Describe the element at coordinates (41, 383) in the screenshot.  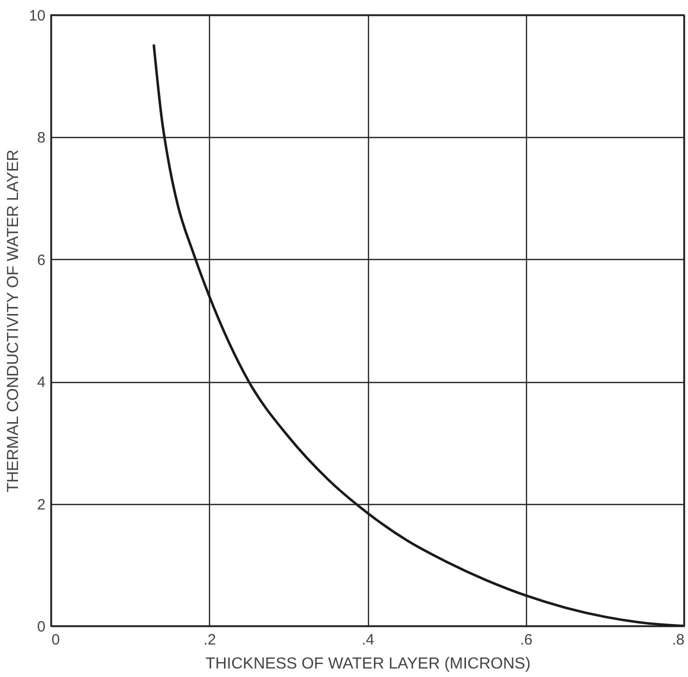
I see `y-tick-label: 4` at that location.